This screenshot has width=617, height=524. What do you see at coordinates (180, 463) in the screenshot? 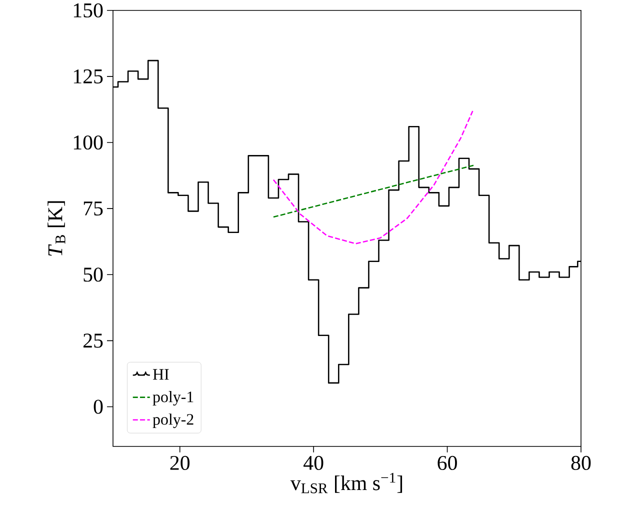
I see `x-tick-label: 20` at bounding box center [180, 463].